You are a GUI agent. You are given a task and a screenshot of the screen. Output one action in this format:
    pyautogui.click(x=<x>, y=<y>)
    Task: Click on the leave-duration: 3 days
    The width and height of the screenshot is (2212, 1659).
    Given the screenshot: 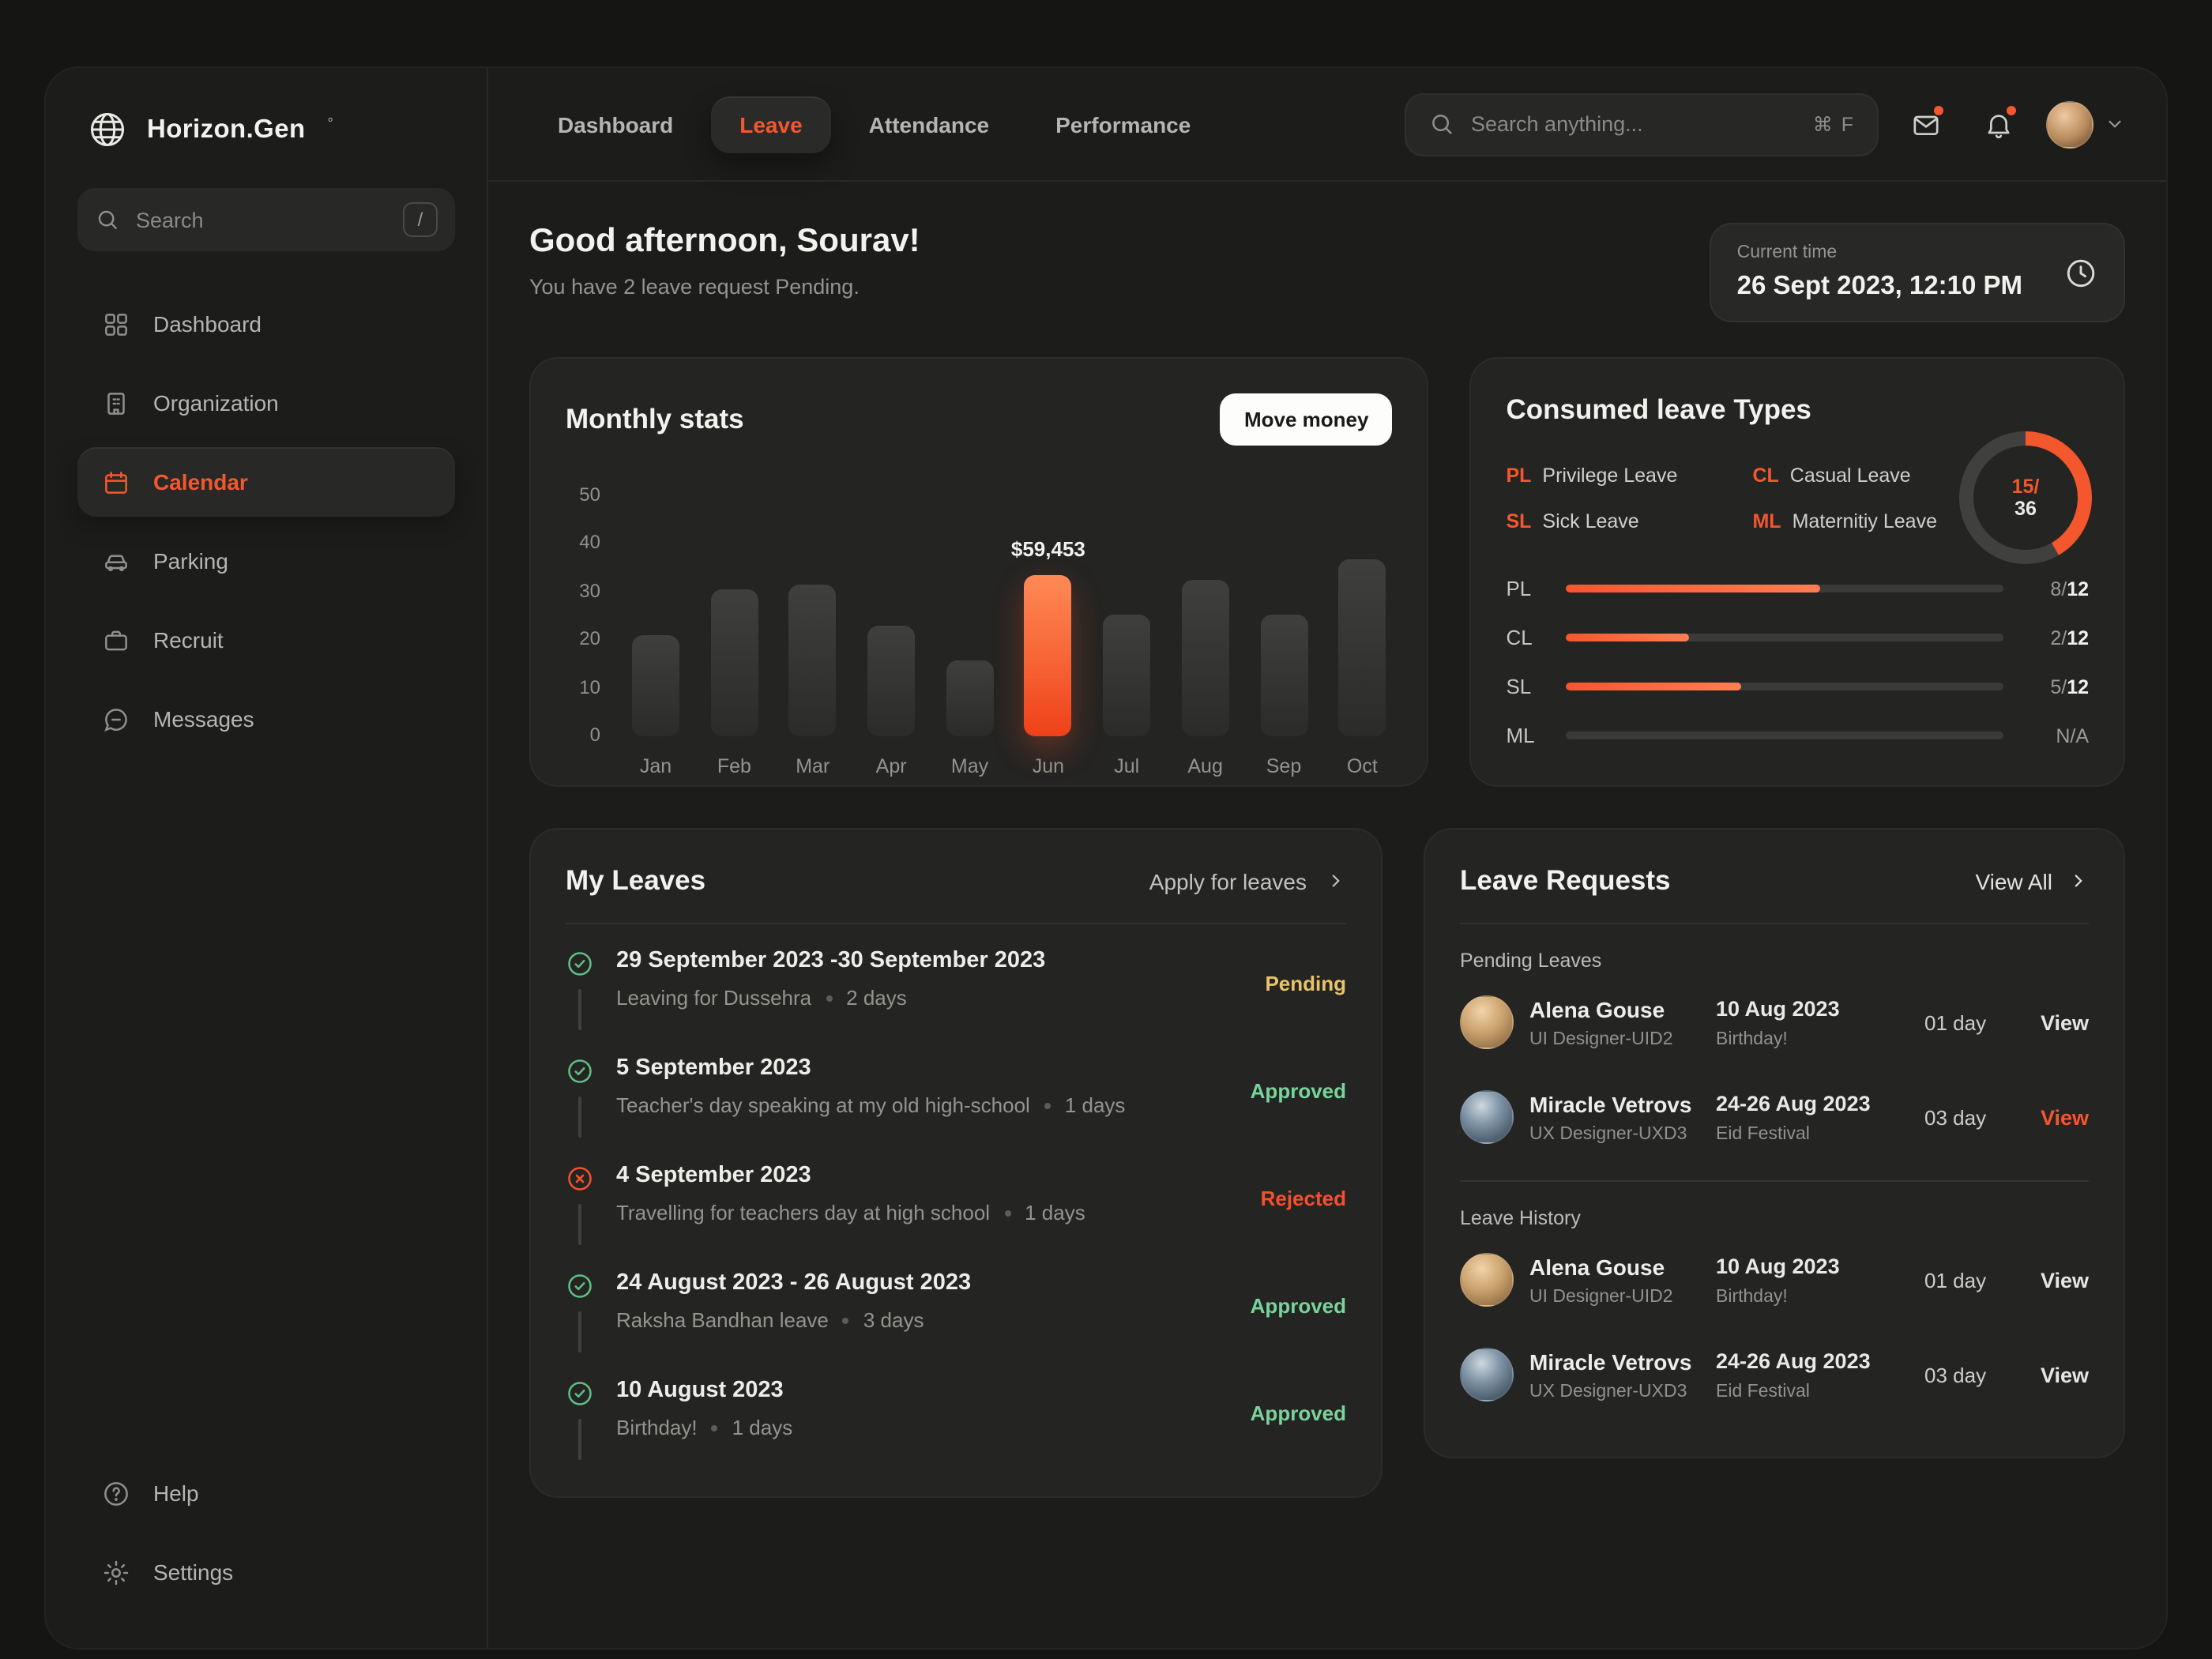 What is the action you would take?
    pyautogui.click(x=893, y=1320)
    